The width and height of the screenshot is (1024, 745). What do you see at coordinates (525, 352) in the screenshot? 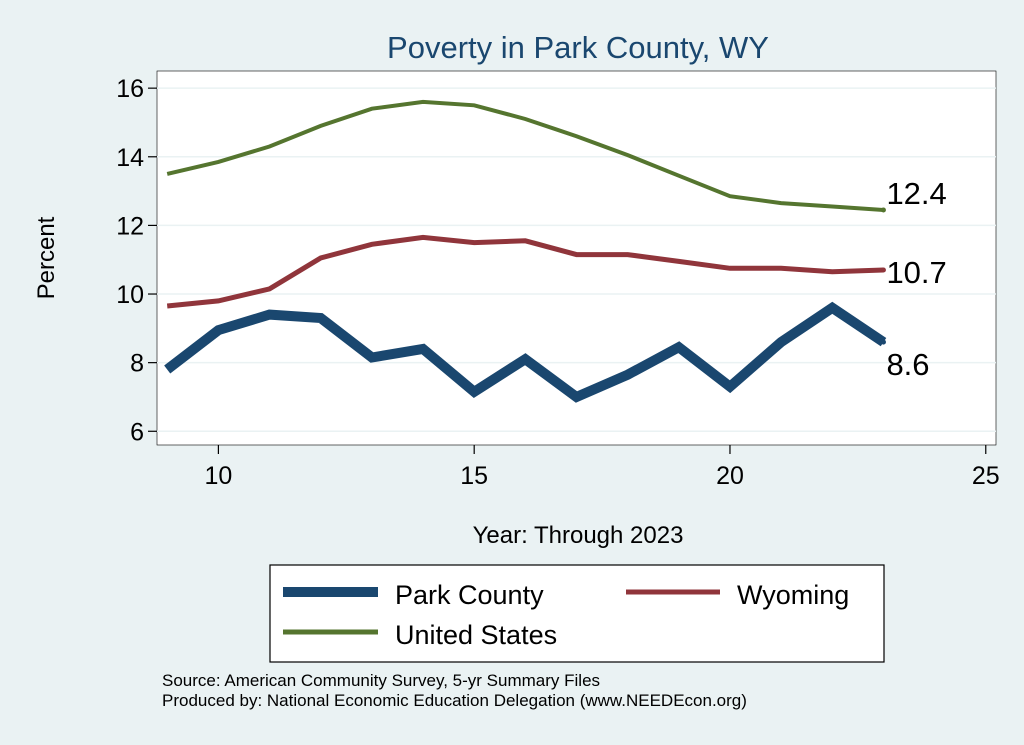
I see `series-line-park-county` at bounding box center [525, 352].